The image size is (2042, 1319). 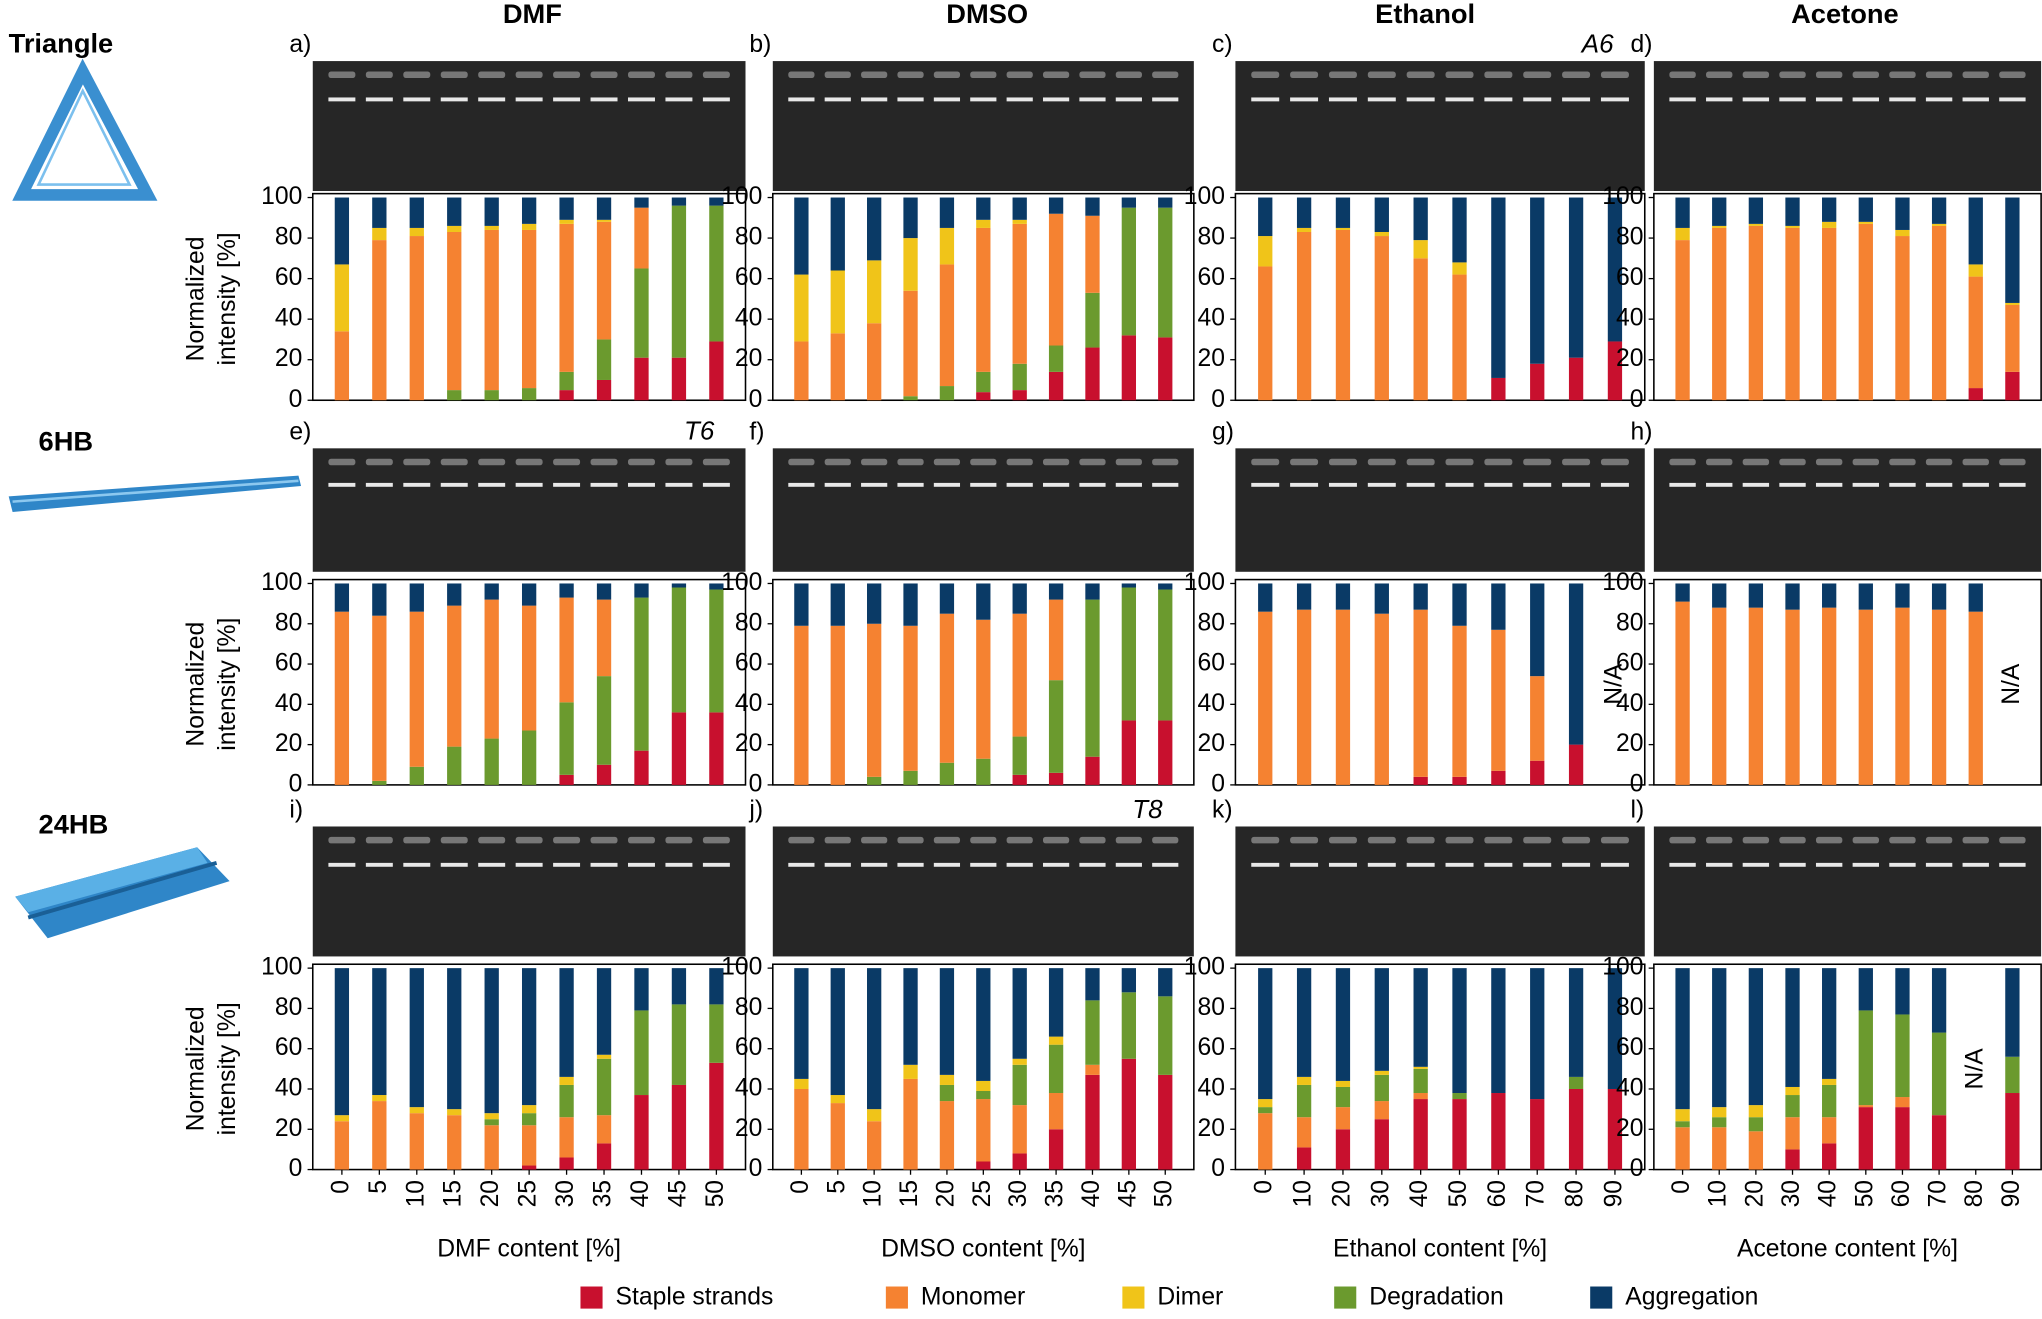 I want to click on x-tick-label: 30, so click(x=565, y=1193).